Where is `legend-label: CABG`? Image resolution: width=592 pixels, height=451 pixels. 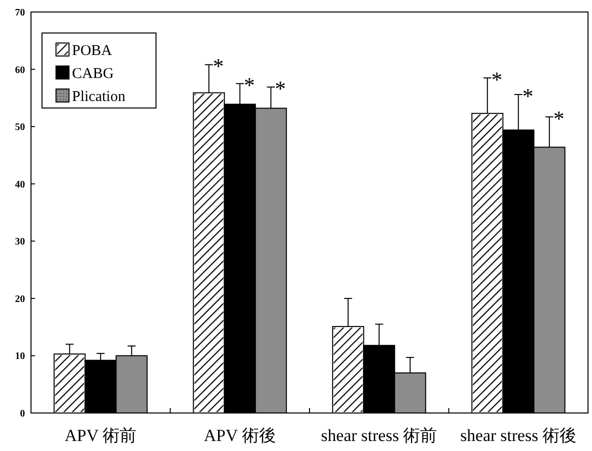 legend-label: CABG is located at coordinates (93, 74).